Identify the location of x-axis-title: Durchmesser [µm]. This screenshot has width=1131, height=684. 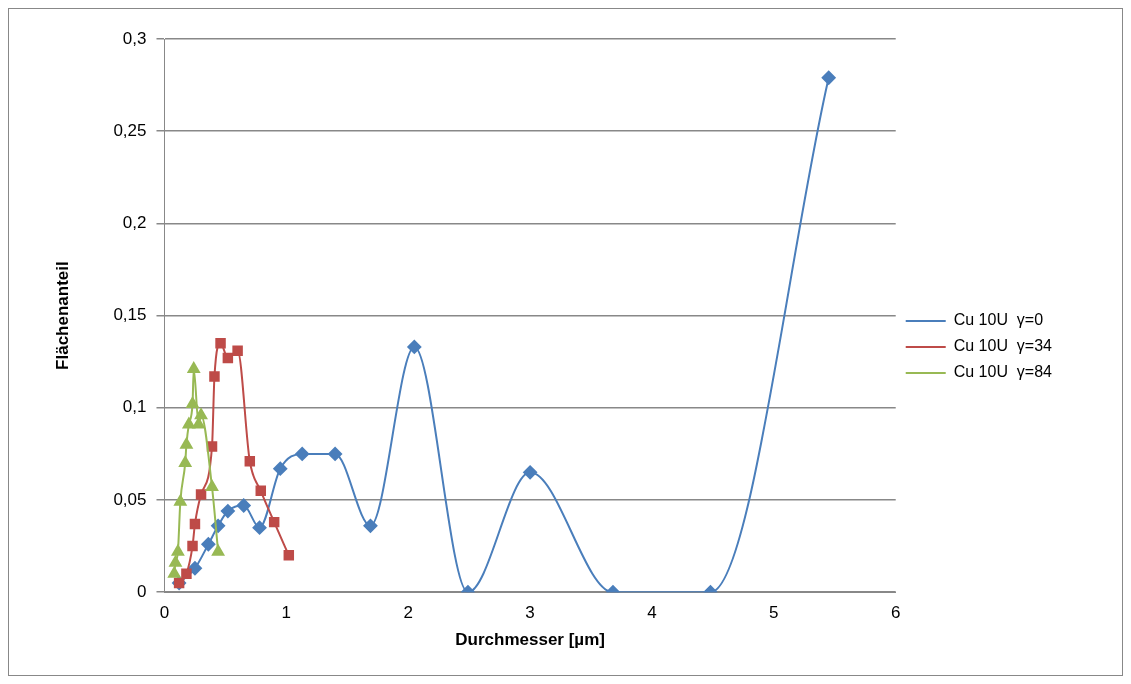
(530, 640).